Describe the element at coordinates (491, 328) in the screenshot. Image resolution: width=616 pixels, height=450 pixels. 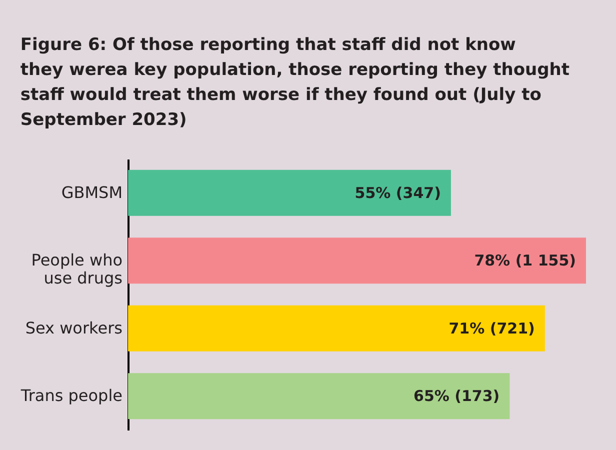
I see `data-label: 71% (721)` at that location.